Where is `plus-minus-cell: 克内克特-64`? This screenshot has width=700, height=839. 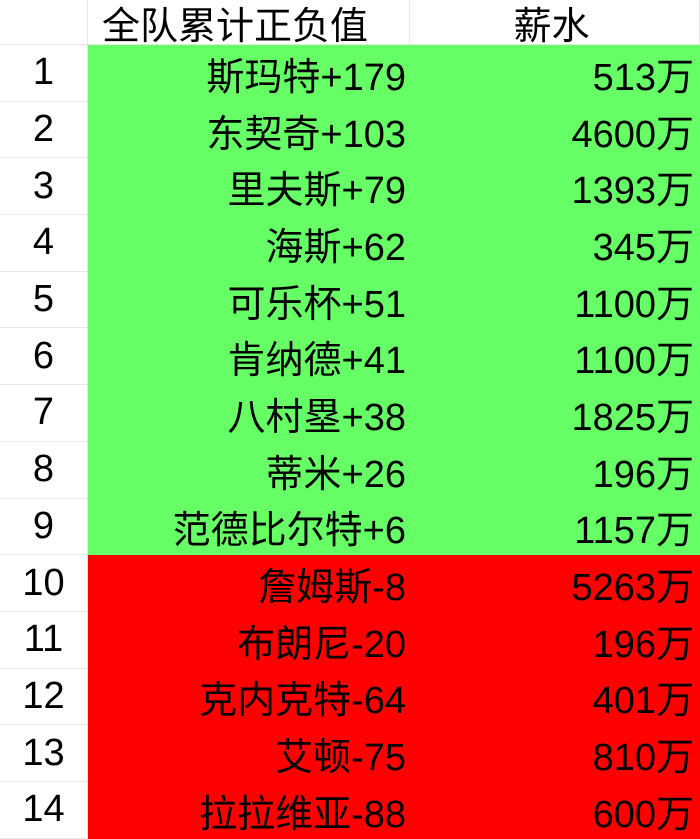 plus-minus-cell: 克内克特-64 is located at coordinates (249, 697).